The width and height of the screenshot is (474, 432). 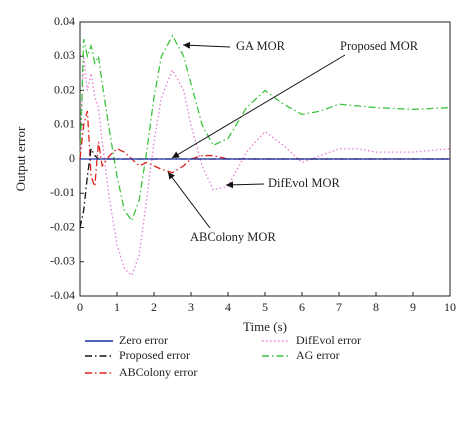 I want to click on y-tick-label: -0.01, so click(x=62, y=192).